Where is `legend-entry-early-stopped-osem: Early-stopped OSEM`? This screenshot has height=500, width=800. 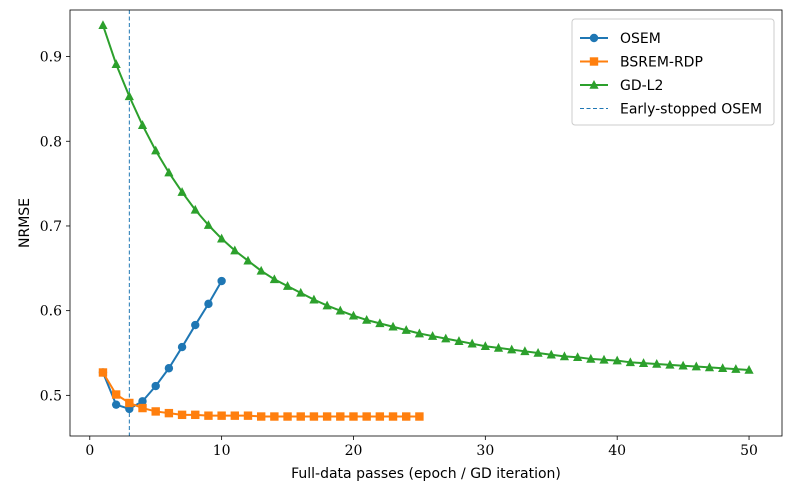
legend-entry-early-stopped-osem: Early-stopped OSEM is located at coordinates (671, 110).